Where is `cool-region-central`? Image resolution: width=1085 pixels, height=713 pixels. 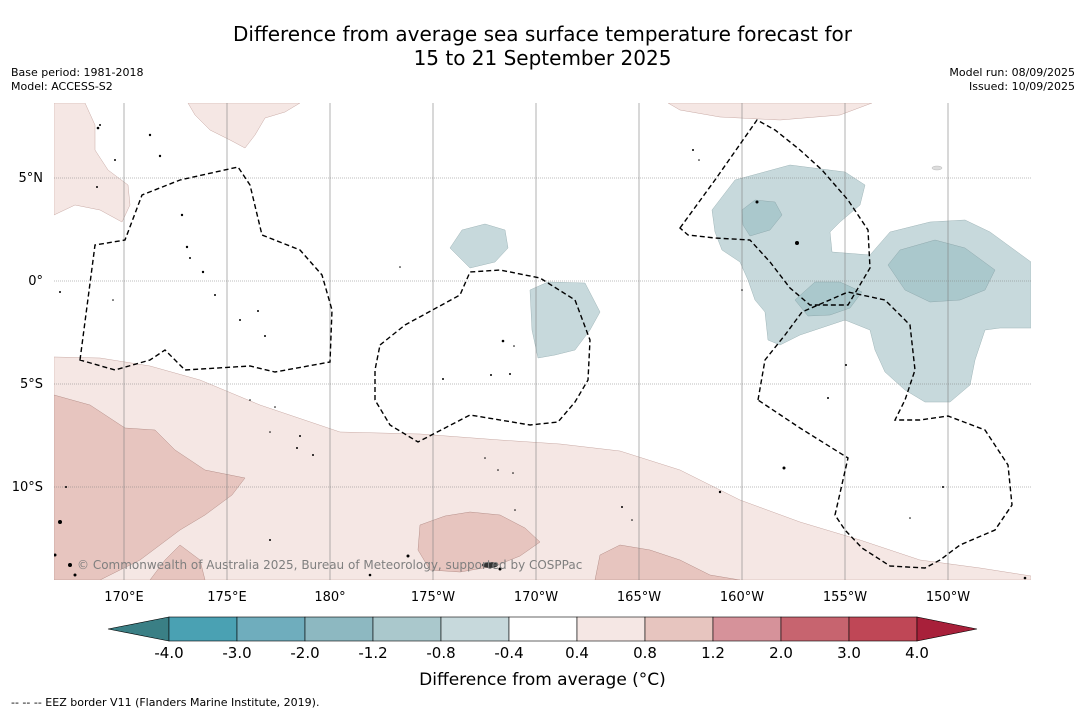
cool-region-central is located at coordinates (565, 320).